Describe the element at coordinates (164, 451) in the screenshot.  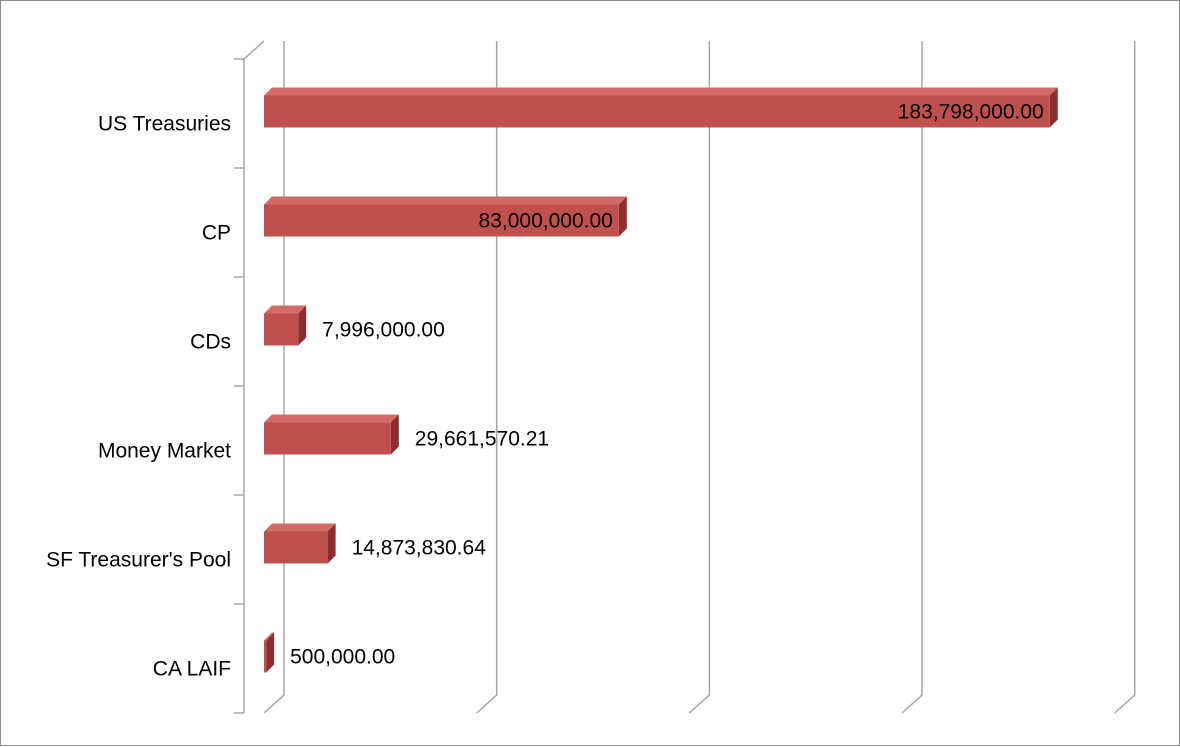
I see `category-label: Money Market` at that location.